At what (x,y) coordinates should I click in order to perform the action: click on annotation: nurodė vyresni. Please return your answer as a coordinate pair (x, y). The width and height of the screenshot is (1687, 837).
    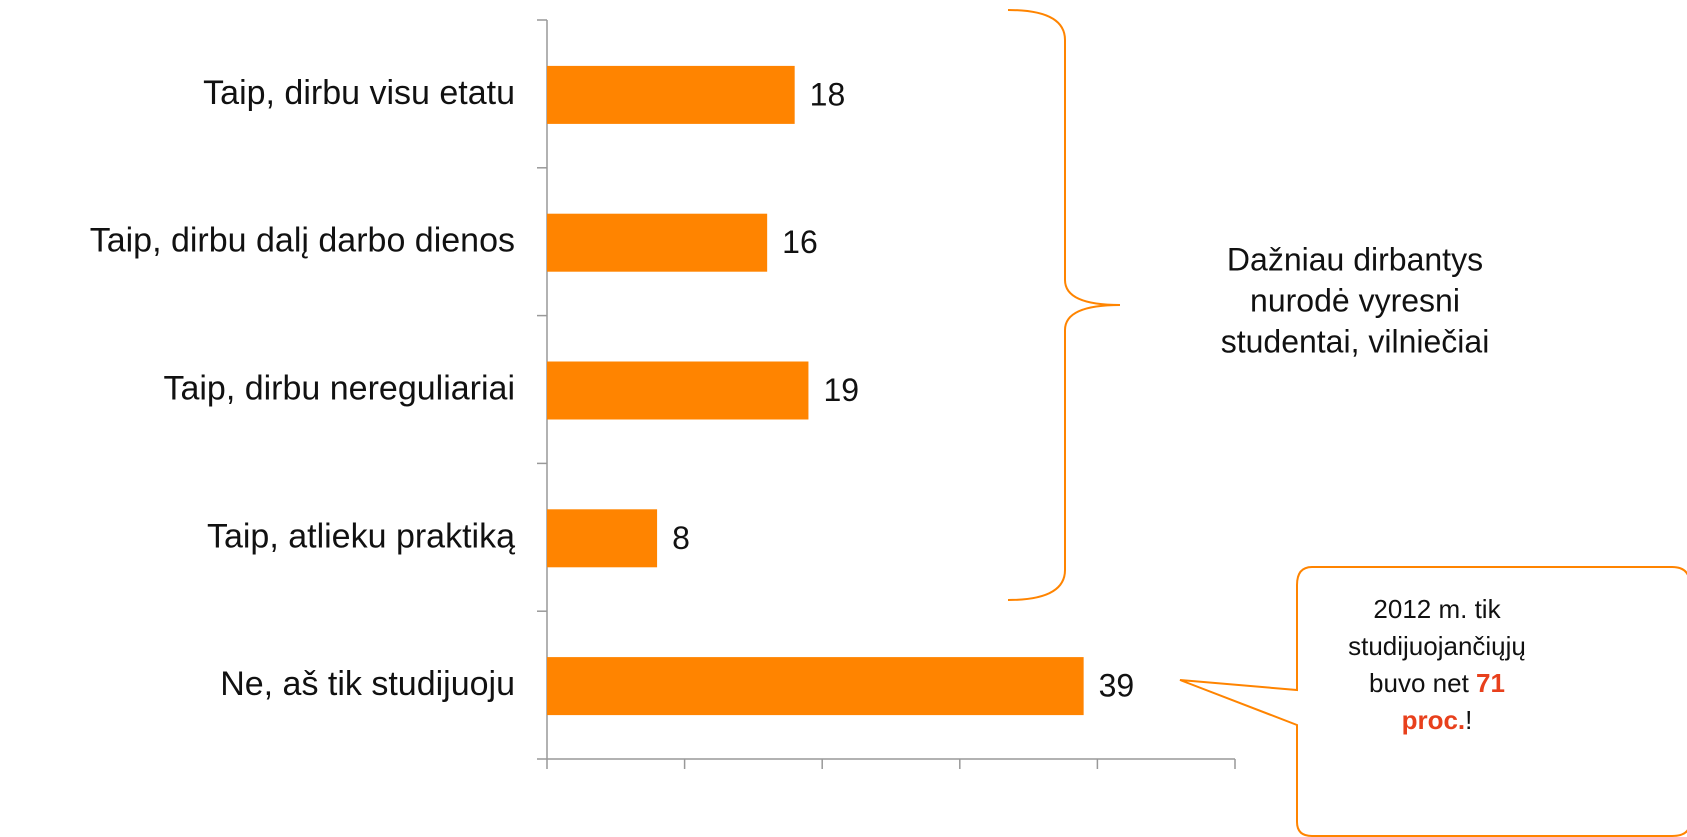
    Looking at the image, I should click on (1355, 300).